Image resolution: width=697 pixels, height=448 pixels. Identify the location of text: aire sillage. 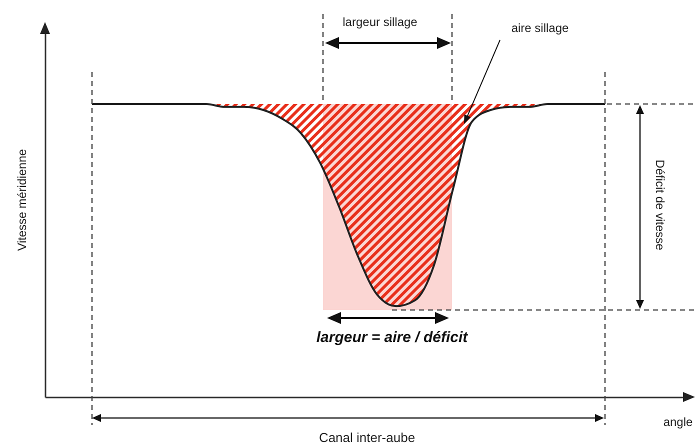
(540, 28).